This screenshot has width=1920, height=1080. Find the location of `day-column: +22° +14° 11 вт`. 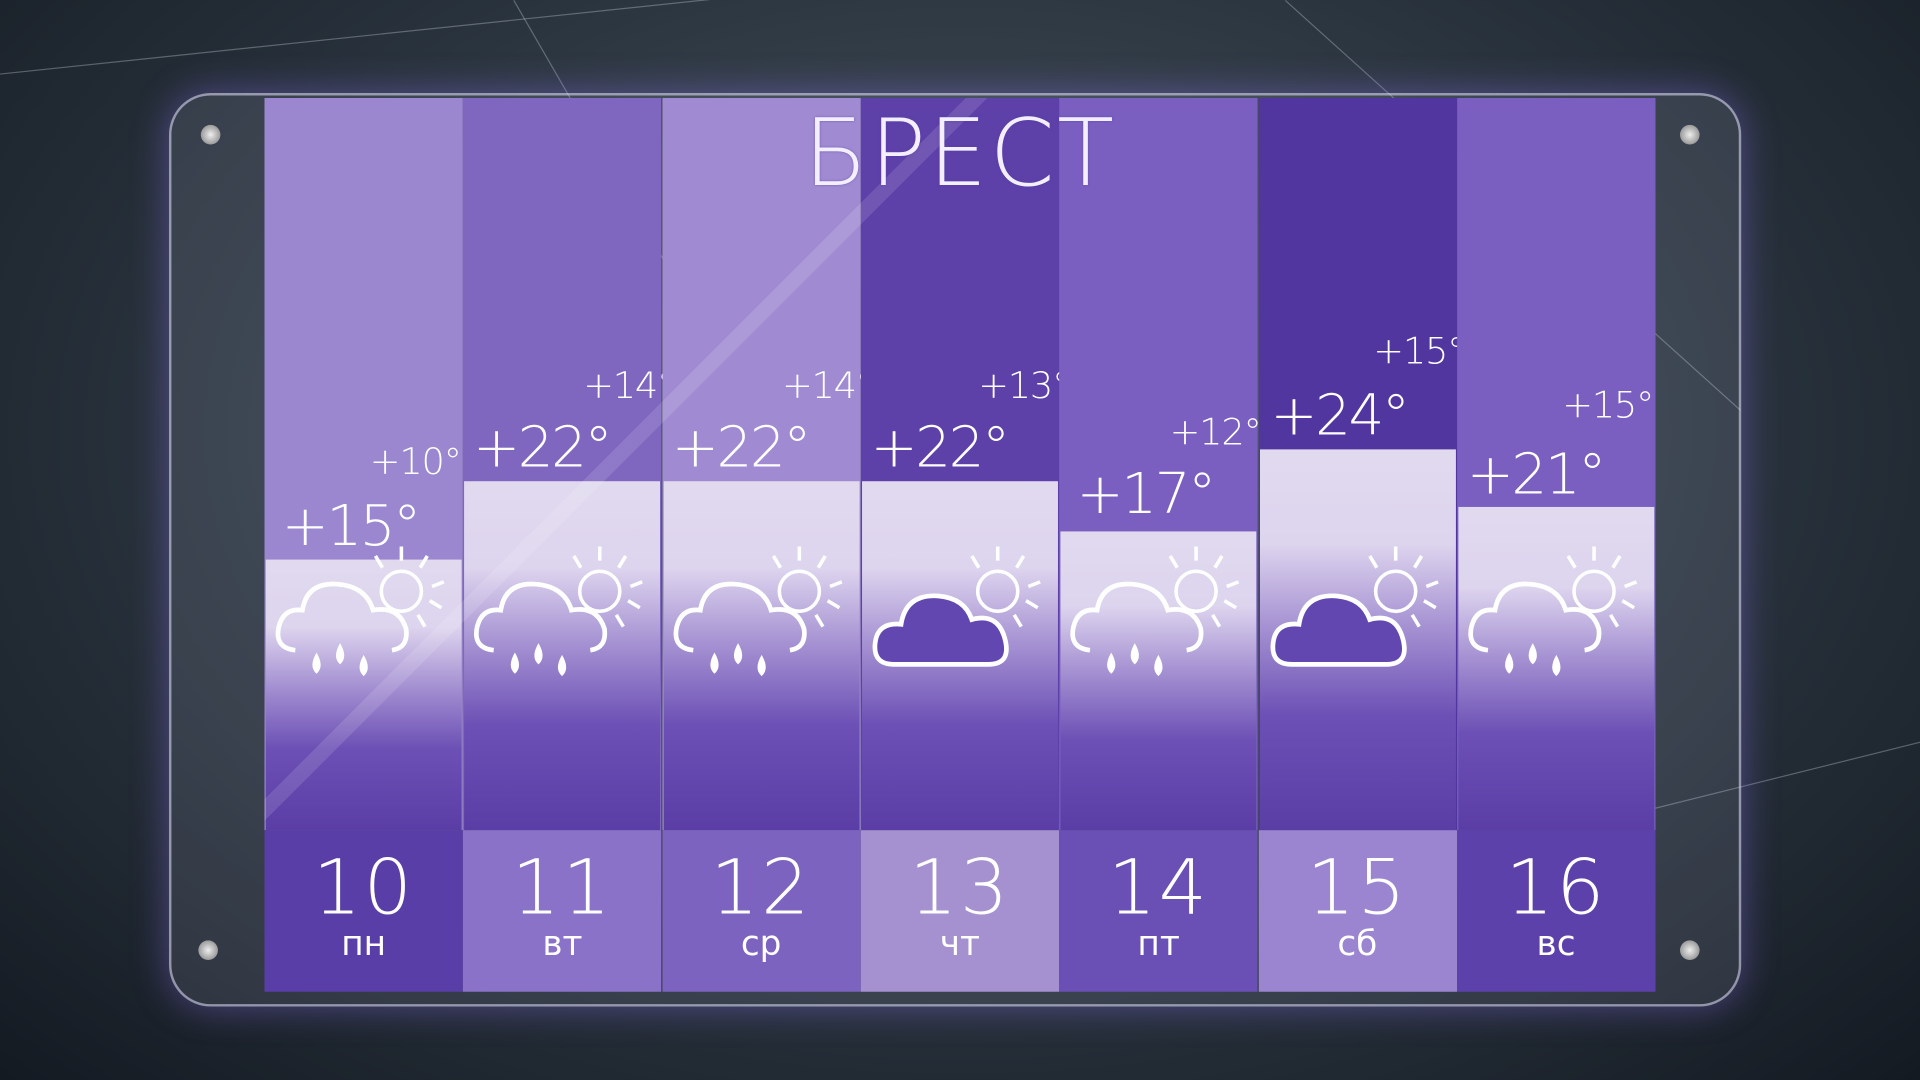

day-column: +22° +14° 11 вт is located at coordinates (569, 544).